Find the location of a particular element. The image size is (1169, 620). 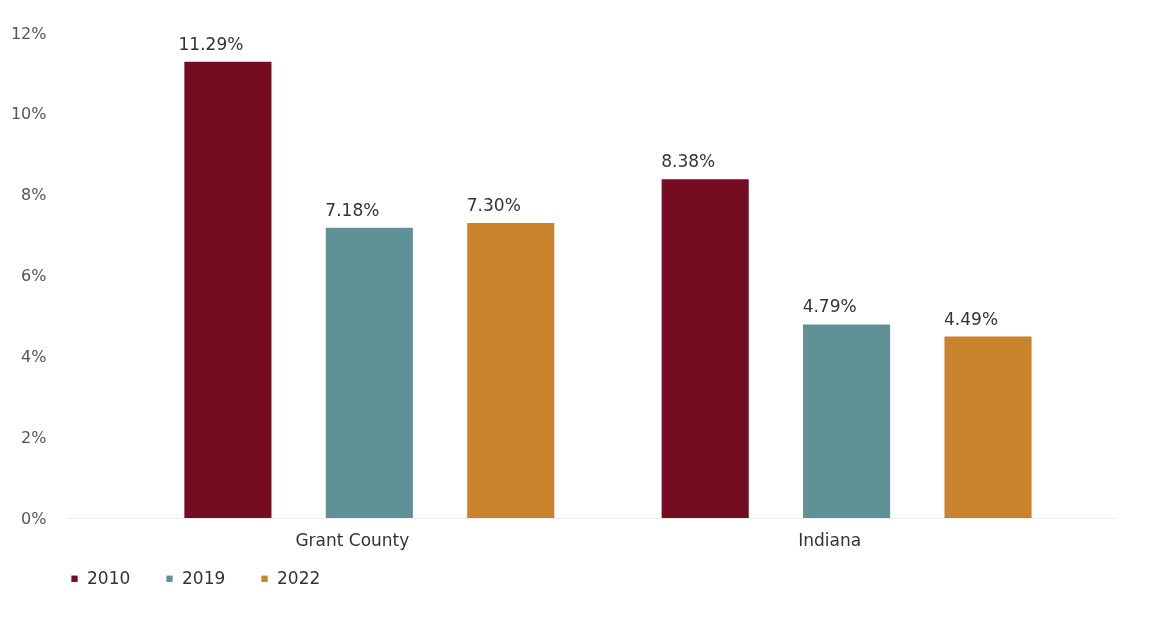

y-tick-label: 12% is located at coordinates (28, 33).